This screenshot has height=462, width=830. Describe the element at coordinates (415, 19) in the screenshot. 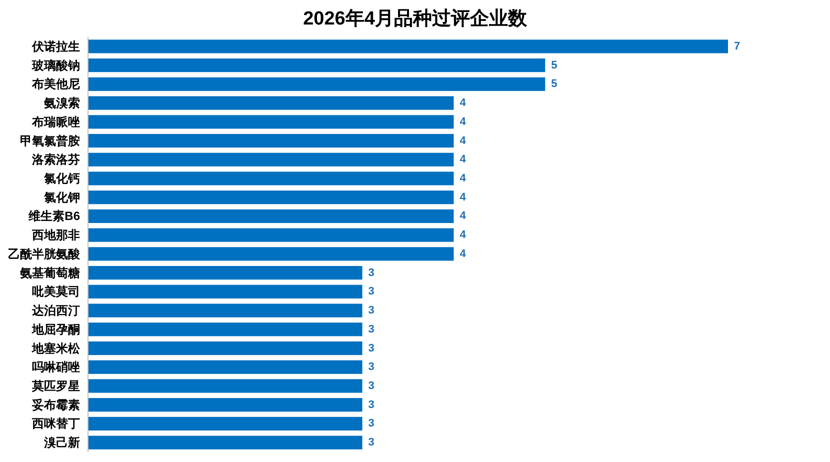

I see `title: 2026年4月品种过评企业数` at that location.